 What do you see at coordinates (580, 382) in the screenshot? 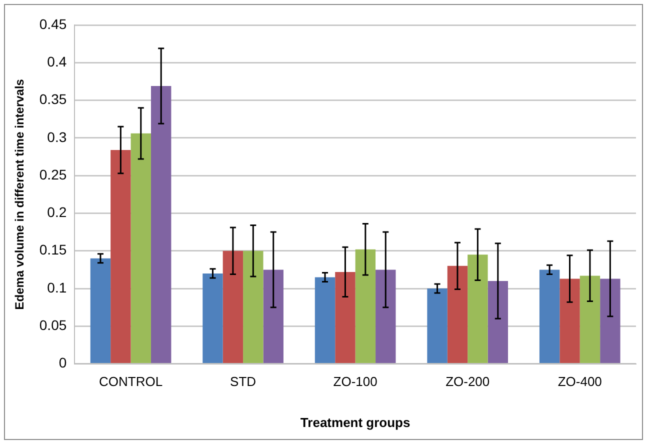
I see `x-tick-label: ZO-400` at bounding box center [580, 382].